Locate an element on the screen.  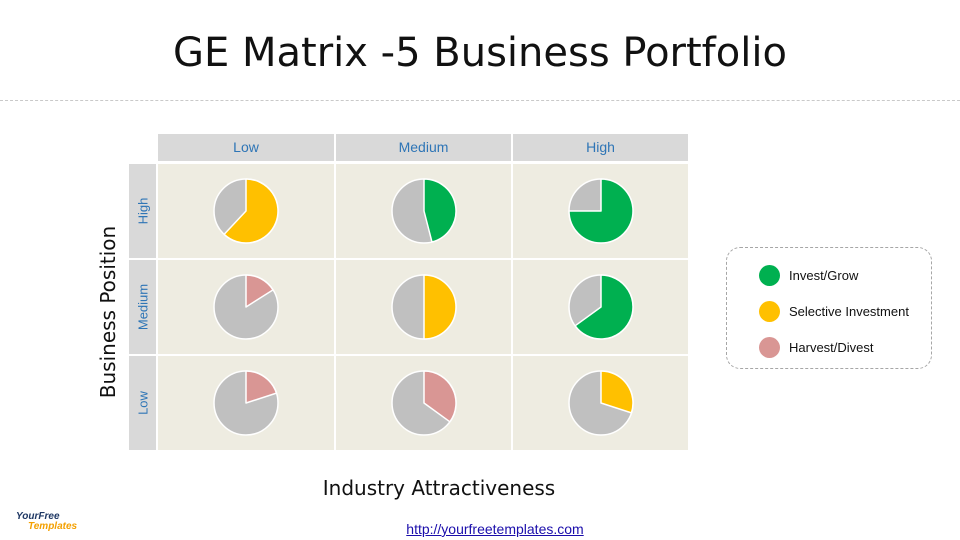
harvest-dot-icon is located at coordinates (769, 347).